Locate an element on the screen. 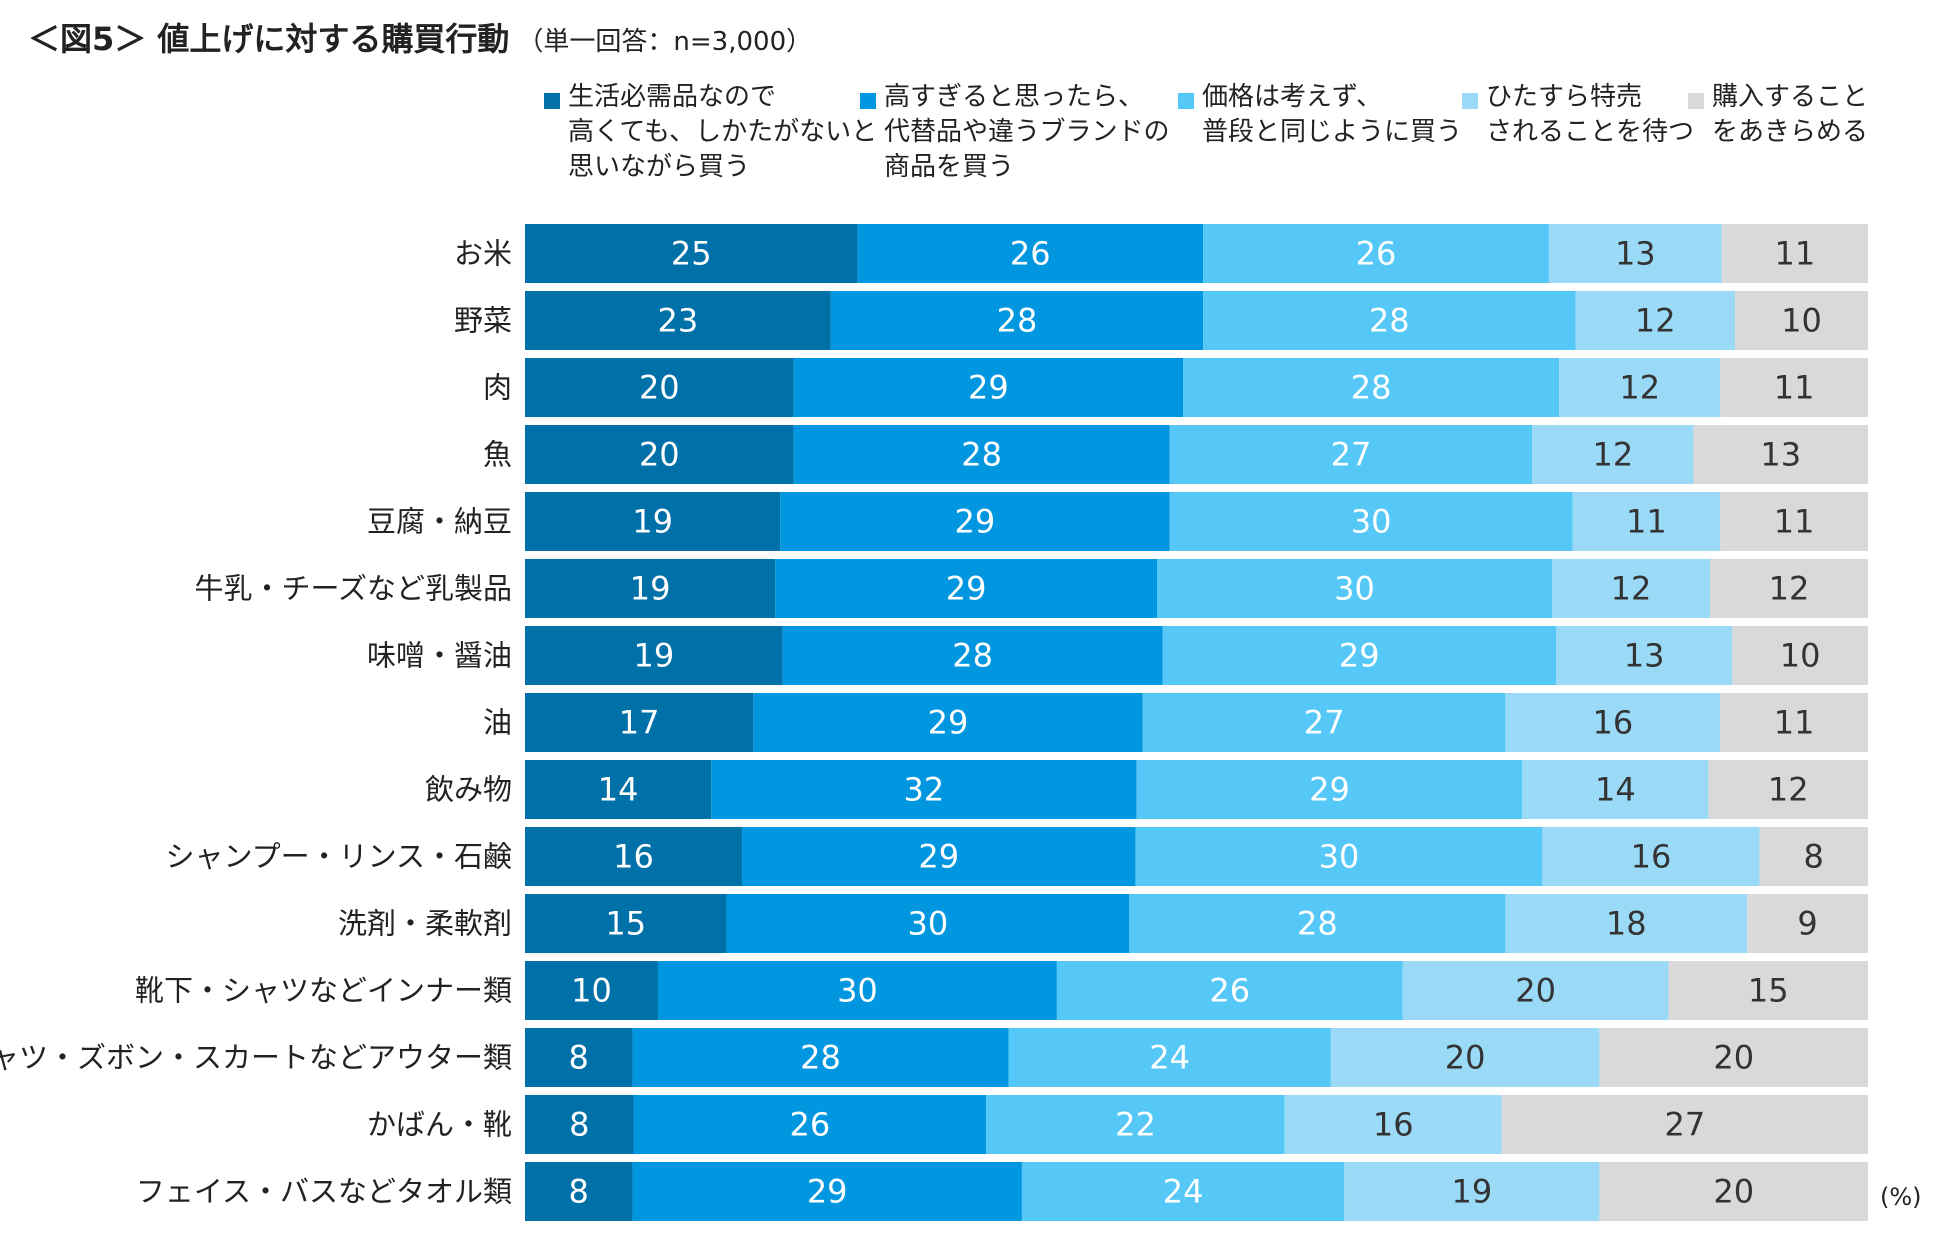  category-label: 靴下・シャツなどインナー類 is located at coordinates (323, 991).